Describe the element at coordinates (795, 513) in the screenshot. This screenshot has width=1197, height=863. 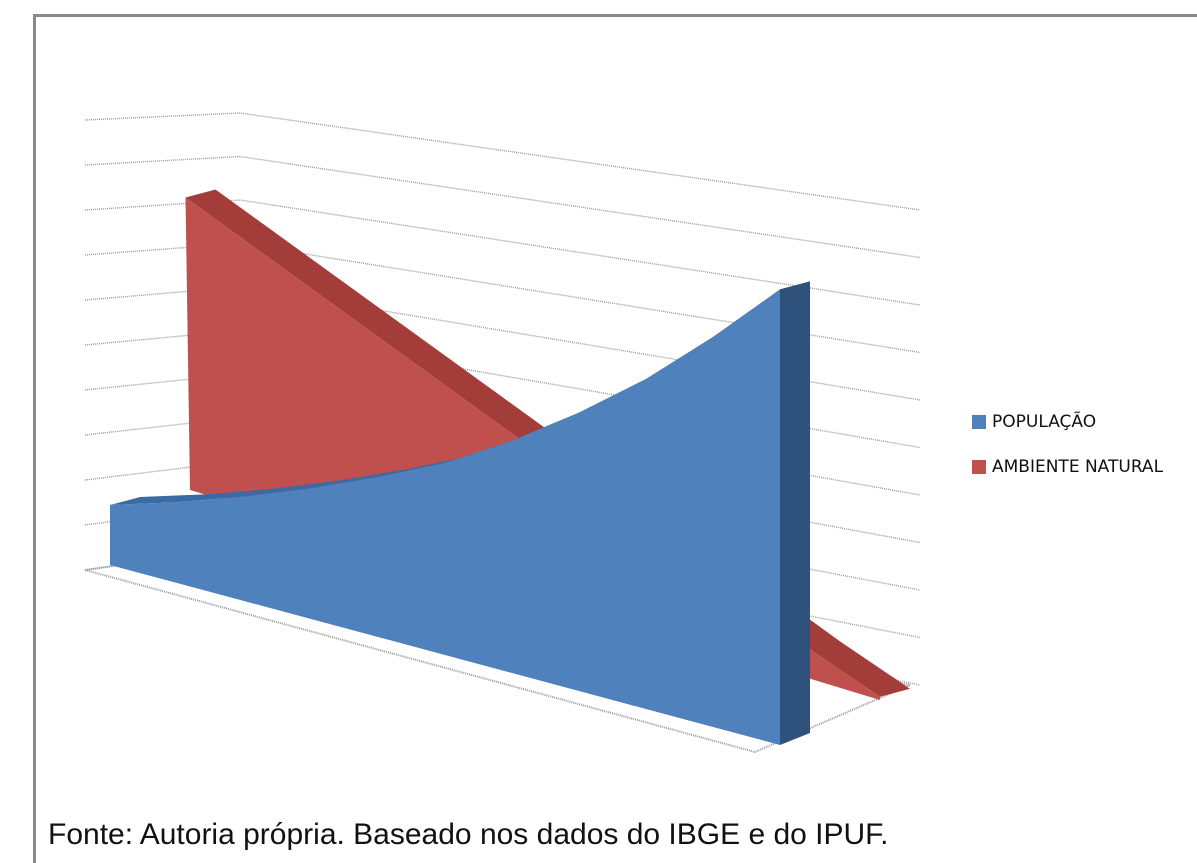
I see `series-side-populacao` at that location.